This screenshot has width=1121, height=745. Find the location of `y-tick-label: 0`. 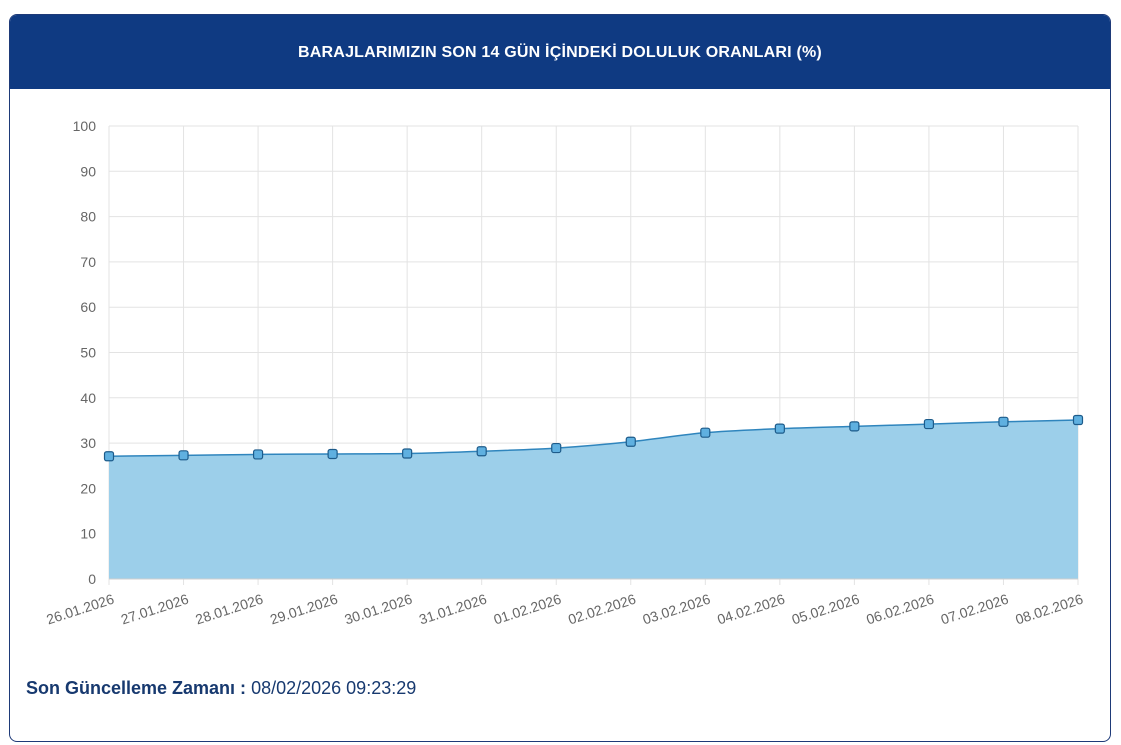

y-tick-label: 0 is located at coordinates (92, 579).